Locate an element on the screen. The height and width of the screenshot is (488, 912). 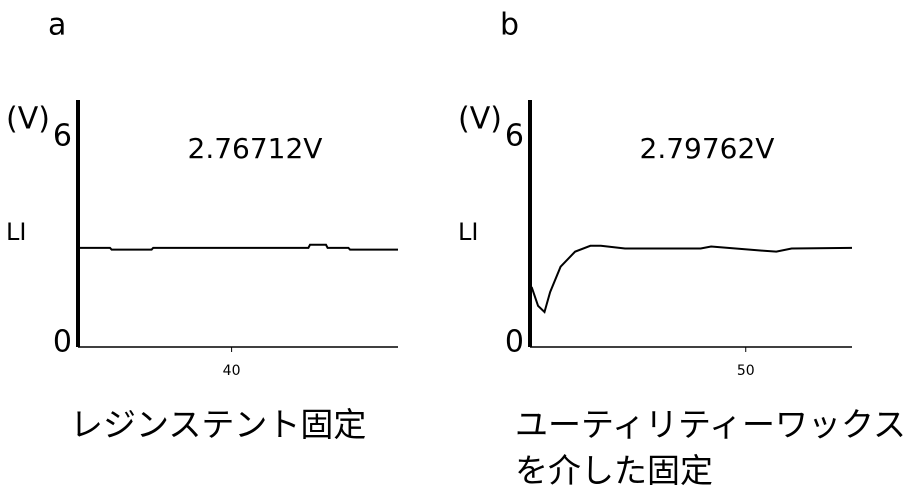
caption: レジンステント固定 is located at coordinates (218, 424).